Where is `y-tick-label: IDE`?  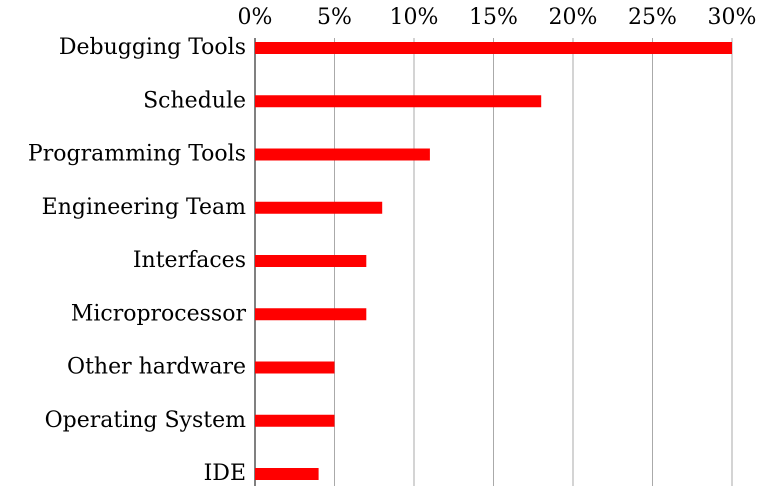 y-tick-label: IDE is located at coordinates (225, 473).